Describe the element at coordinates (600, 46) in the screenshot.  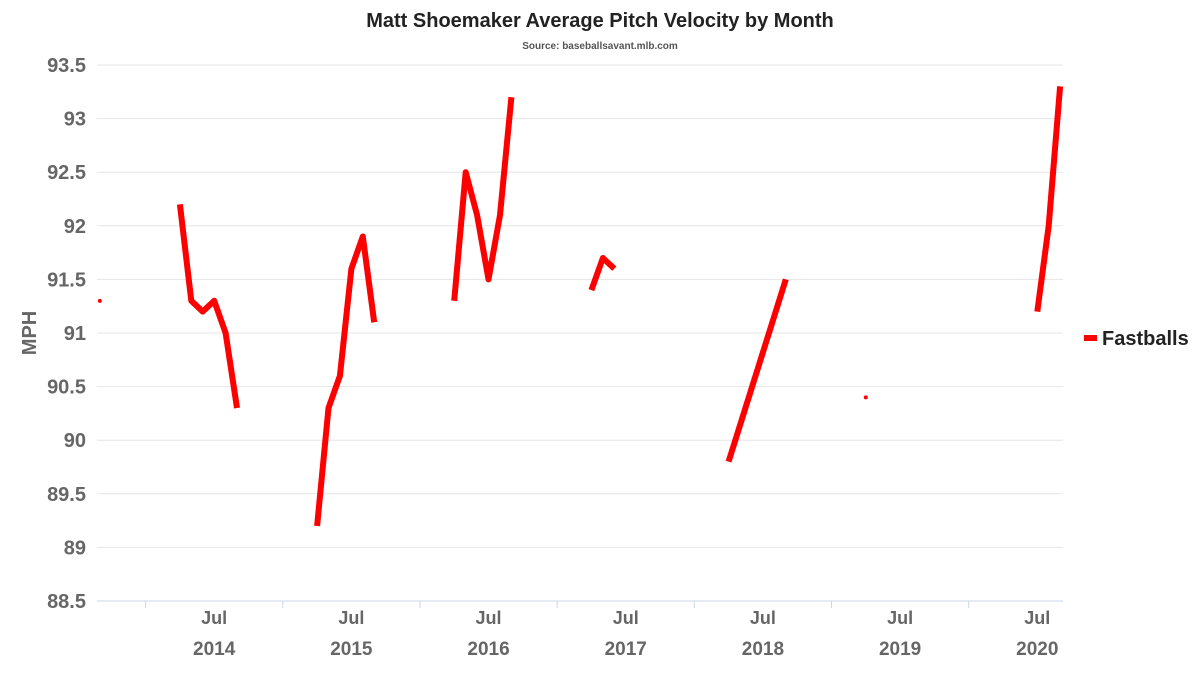
I see `chart-subtitle: Source: baseballsavant.mlb.com` at that location.